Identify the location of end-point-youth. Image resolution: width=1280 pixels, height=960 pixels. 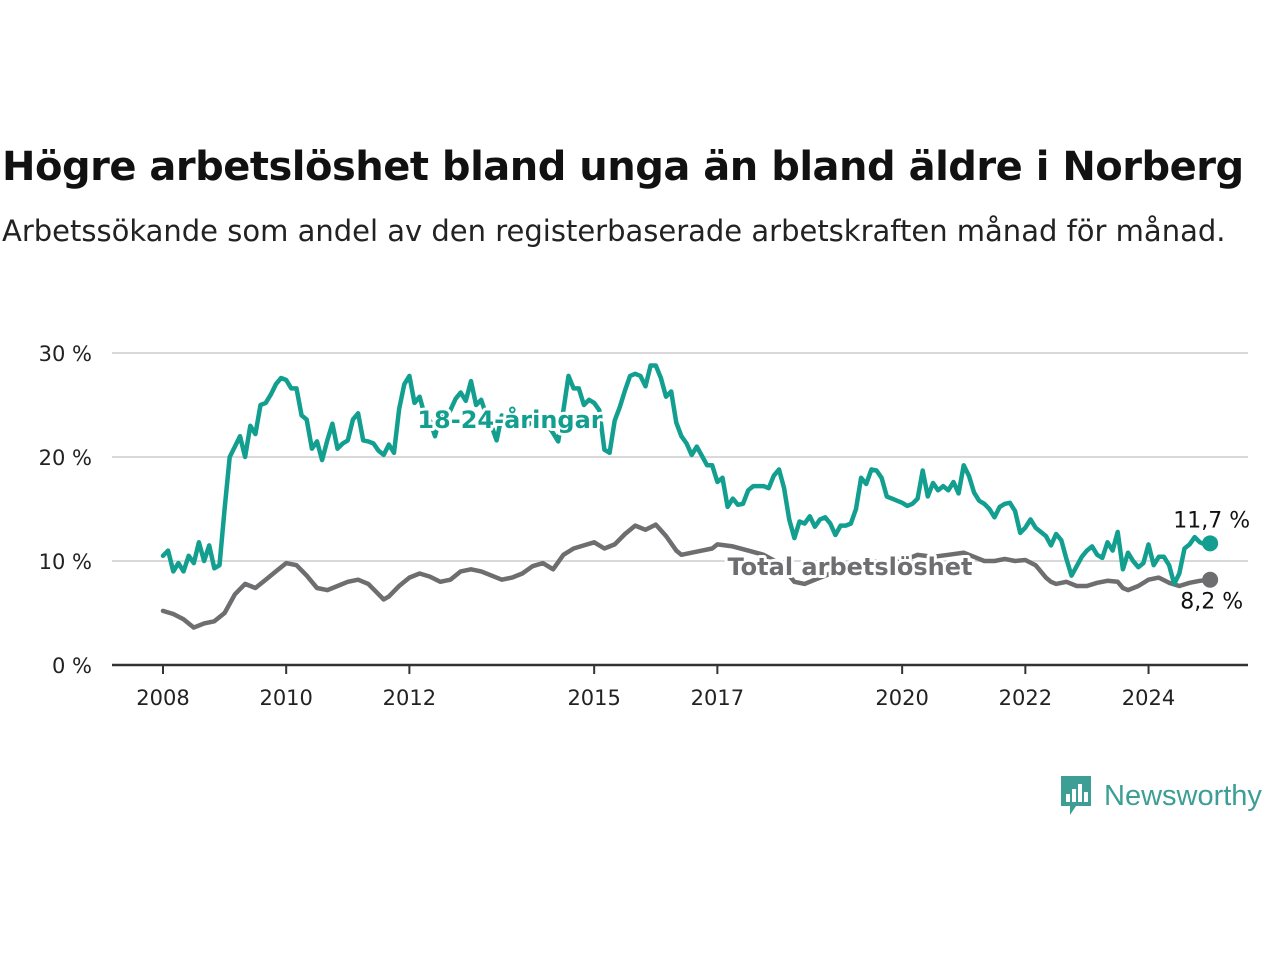
(1210, 543).